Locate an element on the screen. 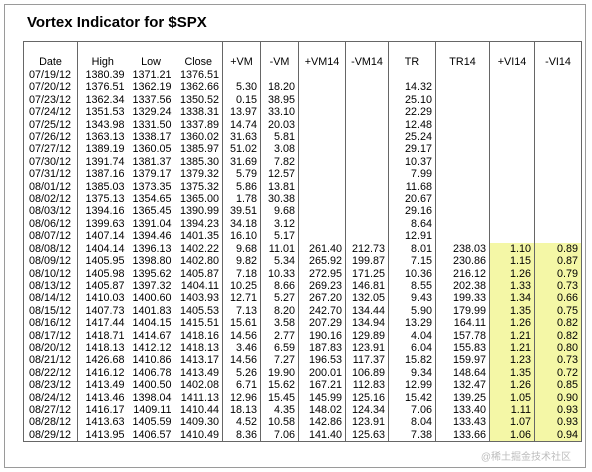 This screenshot has width=592, height=472. value-cell: 1409.11 is located at coordinates (152, 409).